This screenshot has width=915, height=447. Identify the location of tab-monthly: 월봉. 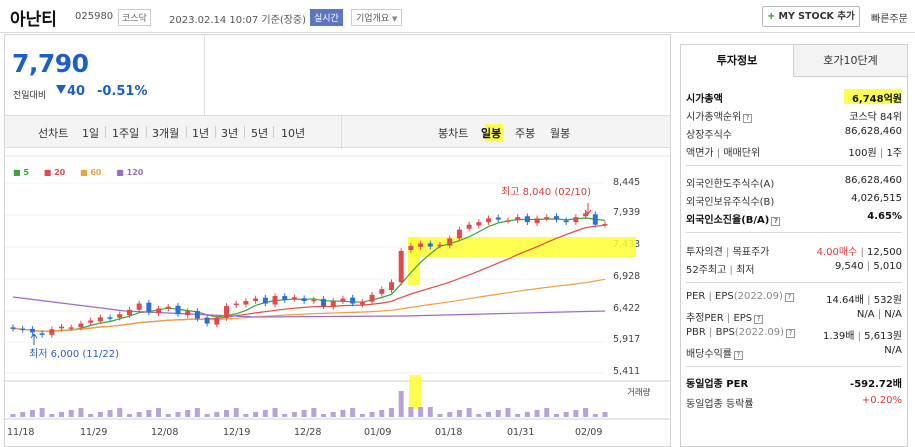
(560, 133).